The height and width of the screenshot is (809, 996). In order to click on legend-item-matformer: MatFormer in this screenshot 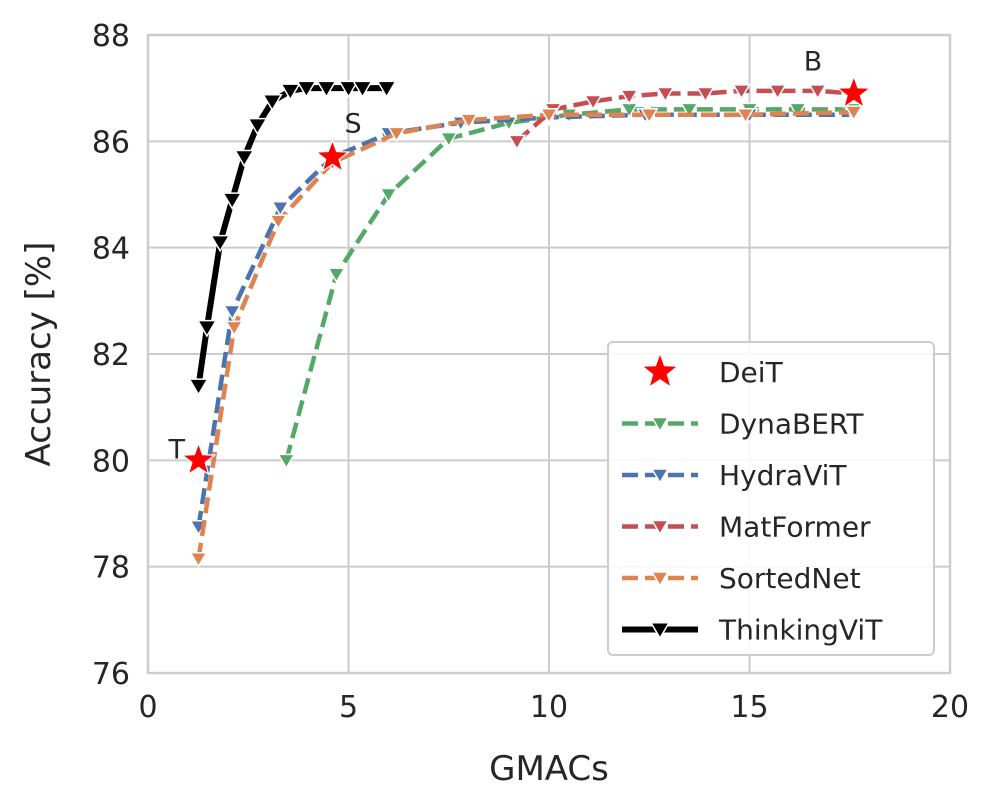, I will do `click(746, 527)`.